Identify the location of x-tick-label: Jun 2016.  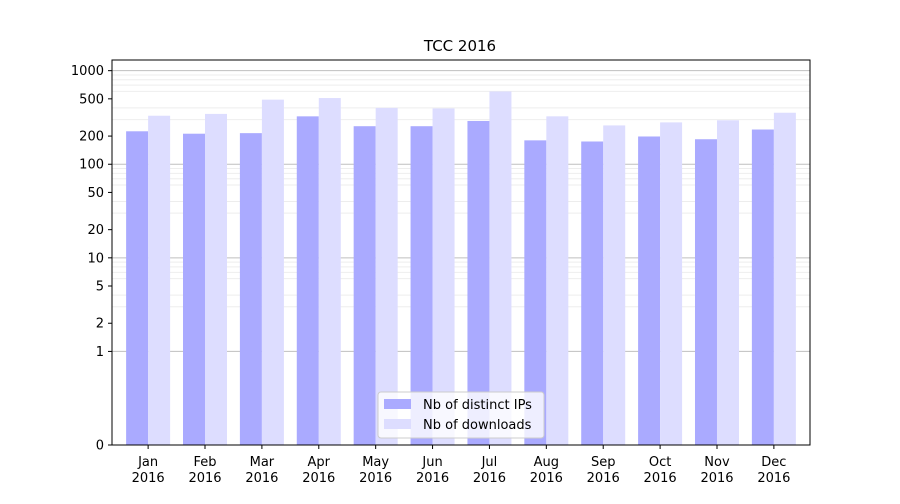
(432, 470).